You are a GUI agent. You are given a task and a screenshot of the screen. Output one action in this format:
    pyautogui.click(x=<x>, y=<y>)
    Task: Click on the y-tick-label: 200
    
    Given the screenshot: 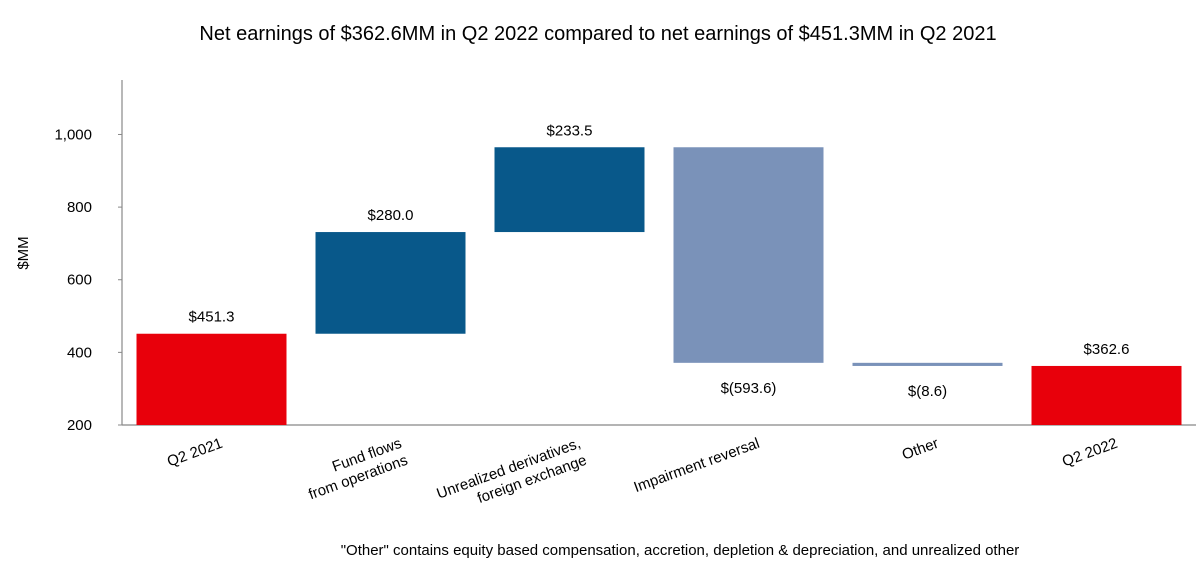 What is the action you would take?
    pyautogui.click(x=79, y=425)
    